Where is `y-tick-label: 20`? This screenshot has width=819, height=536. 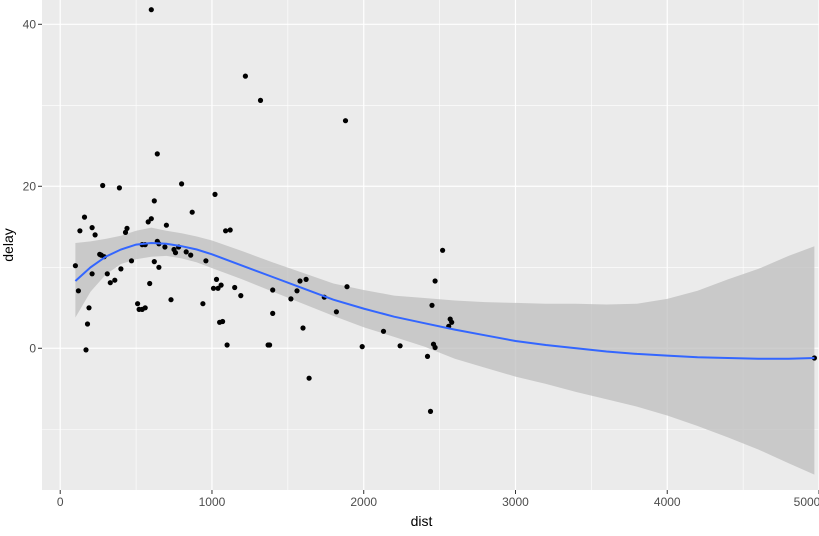
y-tick-label: 20 is located at coordinates (30, 186).